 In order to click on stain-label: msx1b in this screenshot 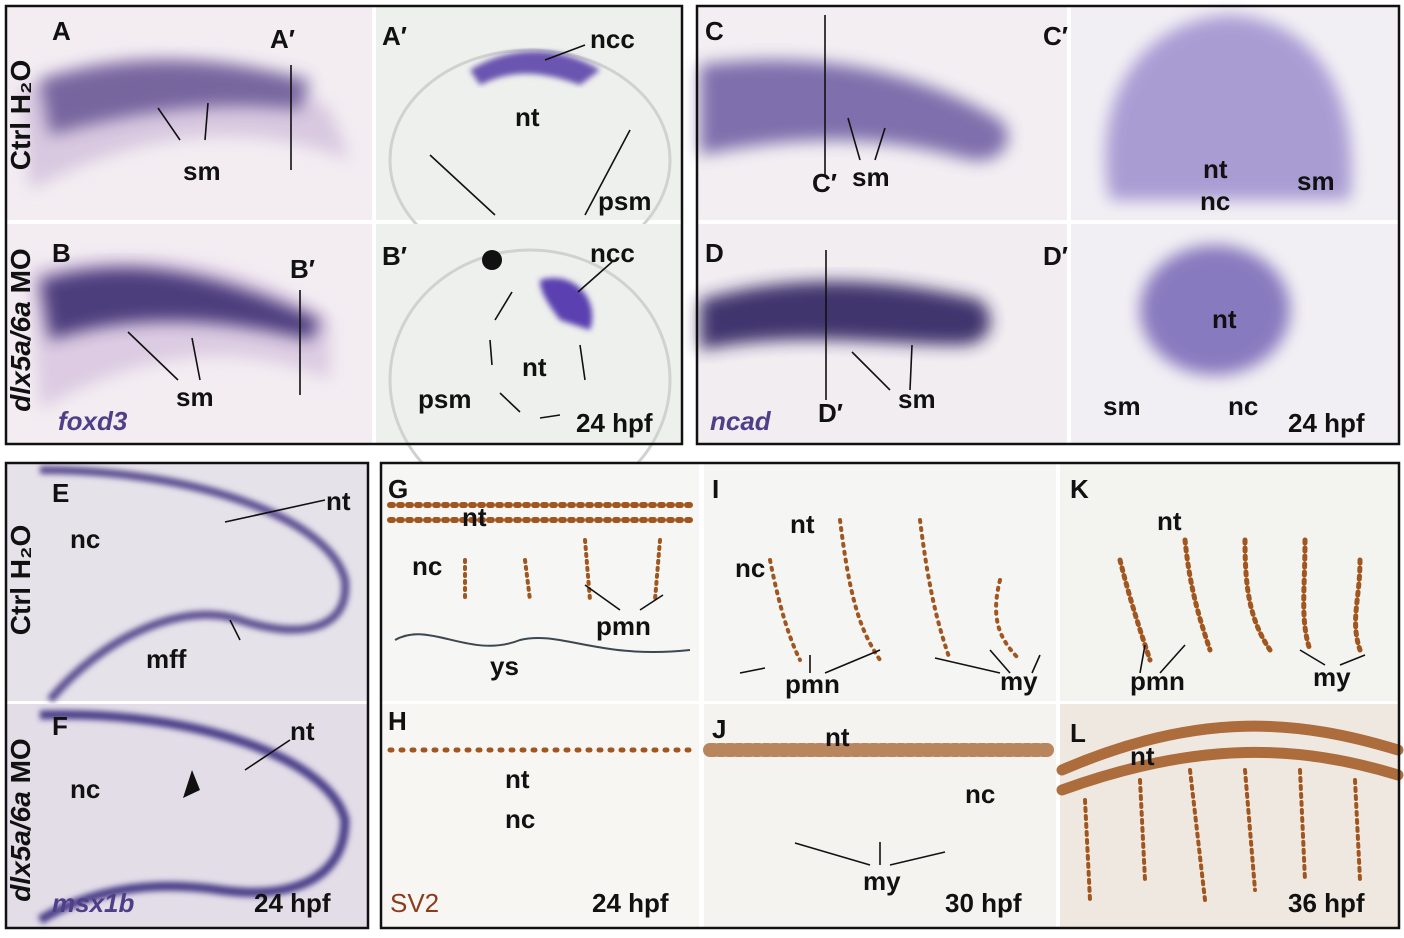, I will do `click(93, 903)`.